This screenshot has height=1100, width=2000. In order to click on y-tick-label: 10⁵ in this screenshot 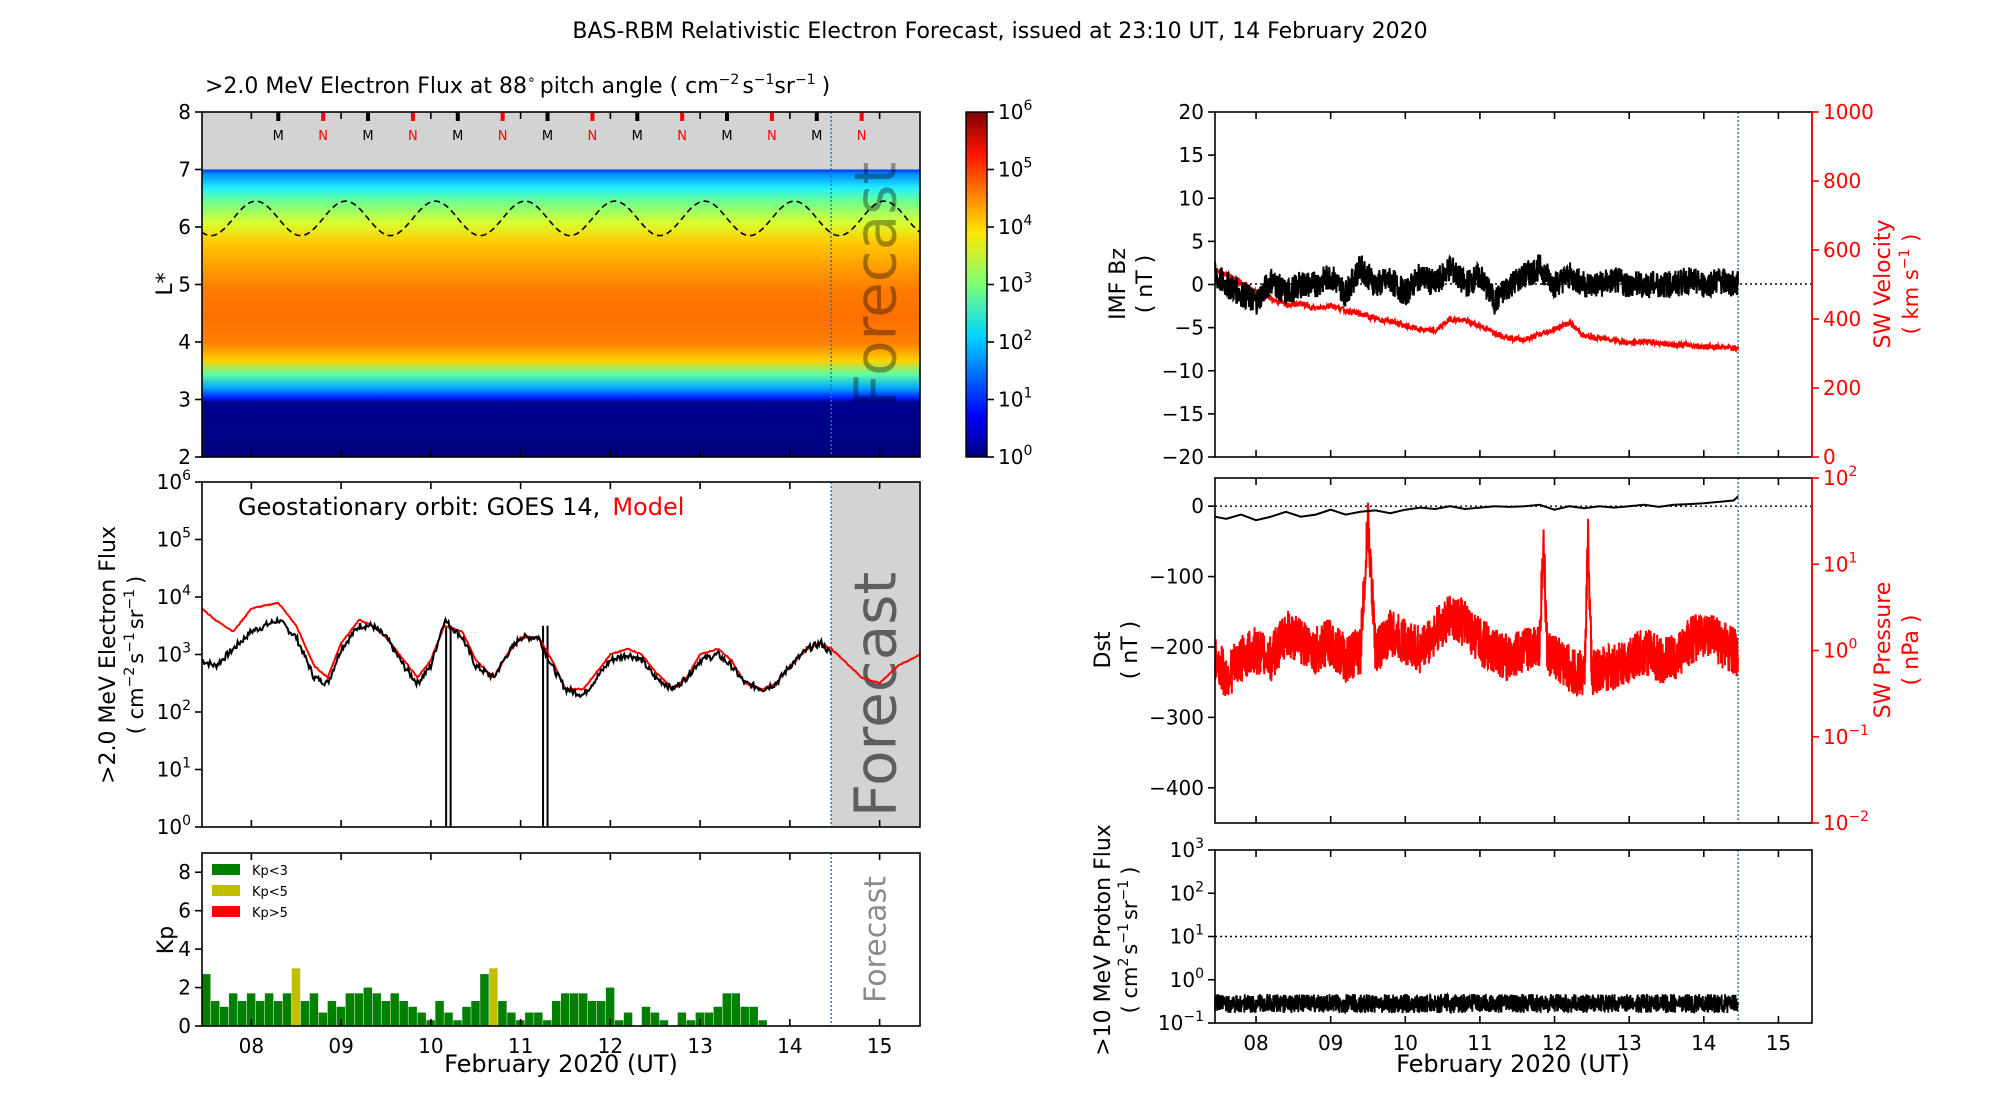, I will do `click(174, 539)`.